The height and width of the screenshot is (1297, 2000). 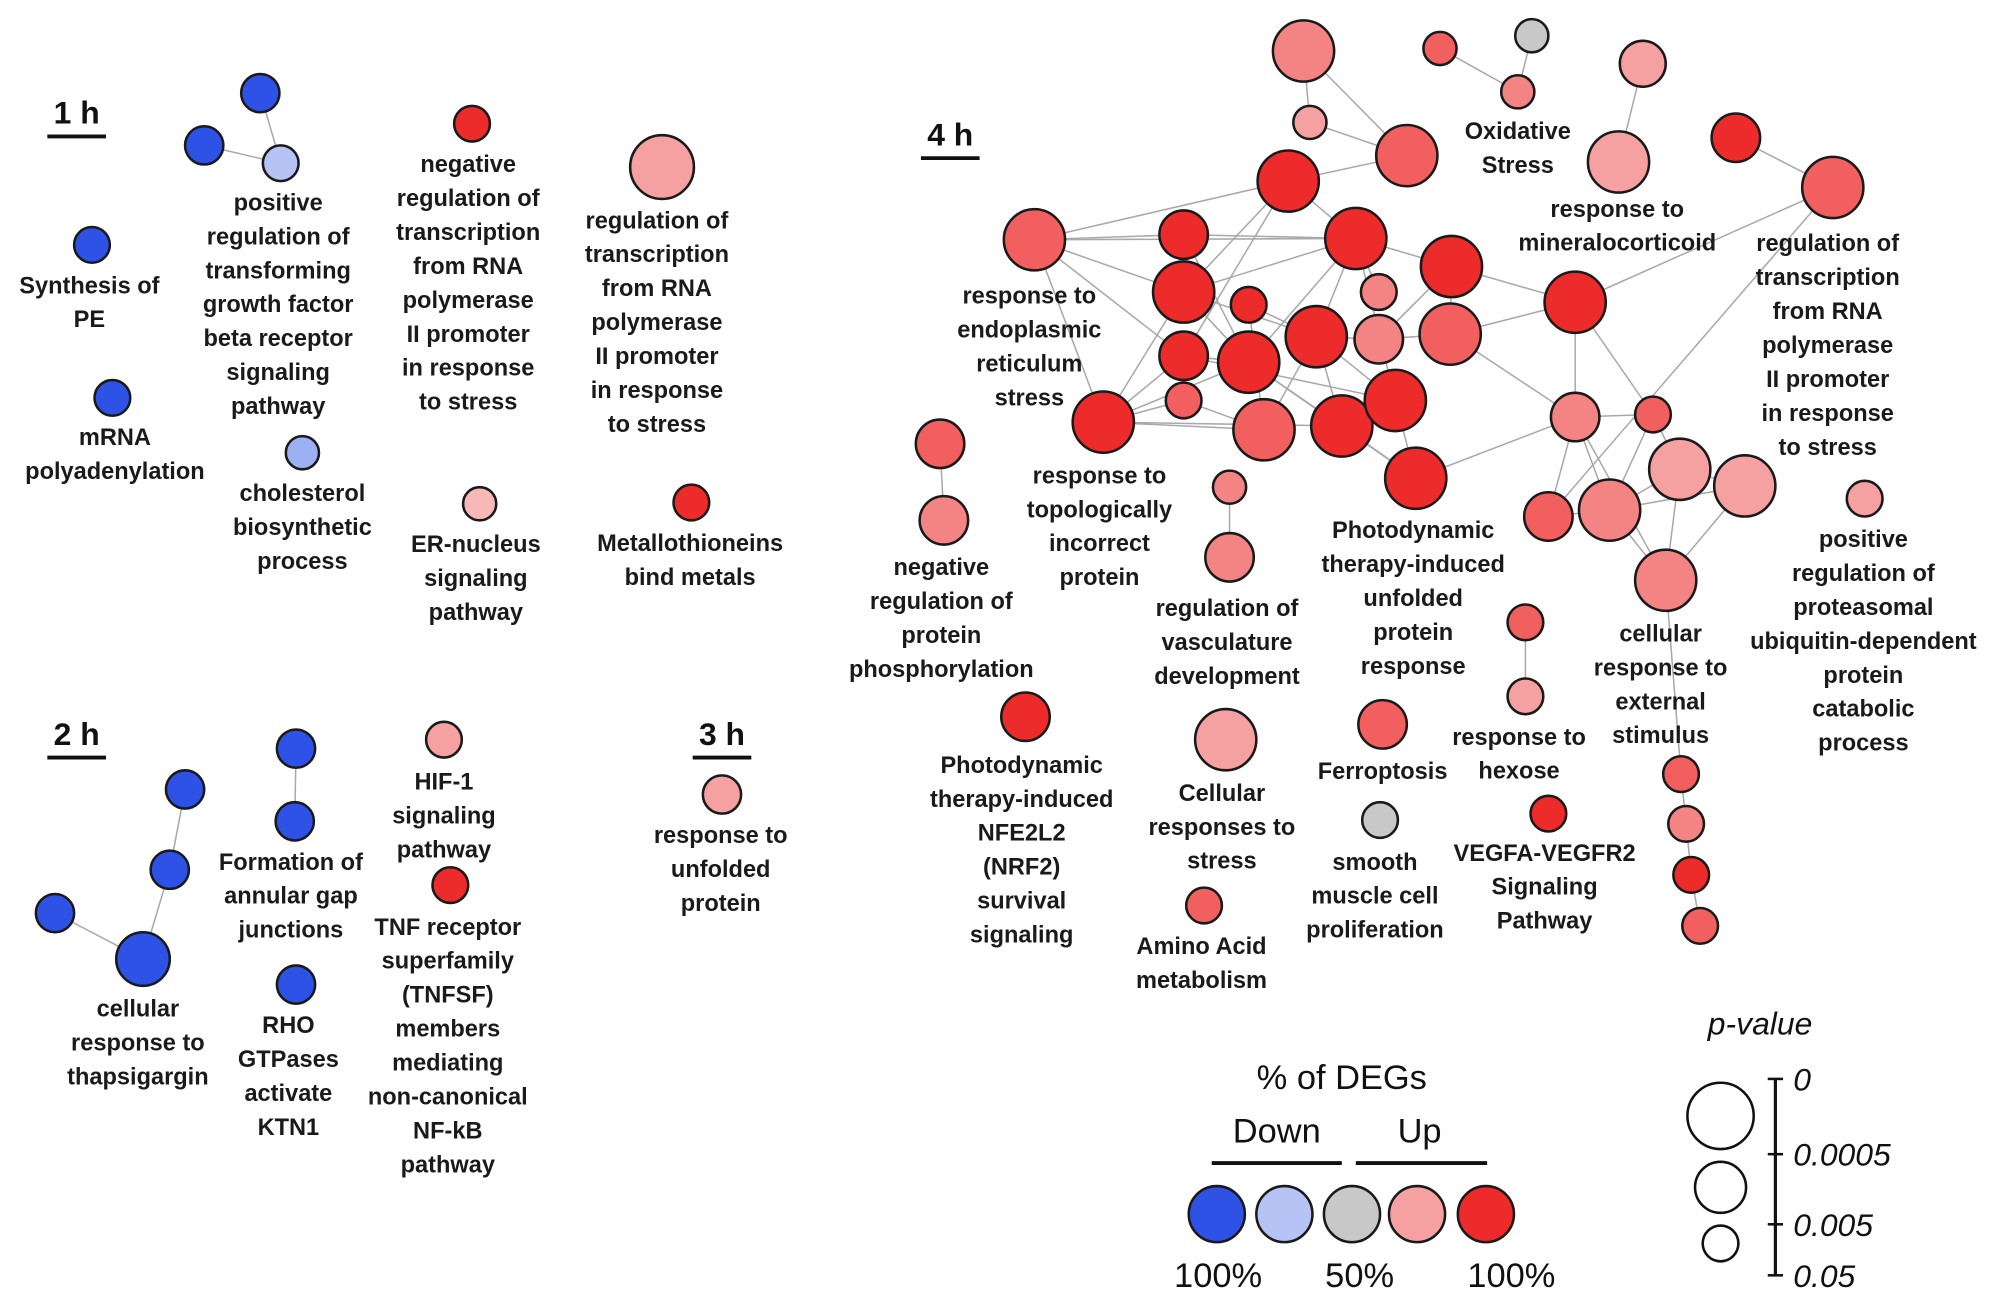 I want to click on node-AB, so click(x=1341, y=426).